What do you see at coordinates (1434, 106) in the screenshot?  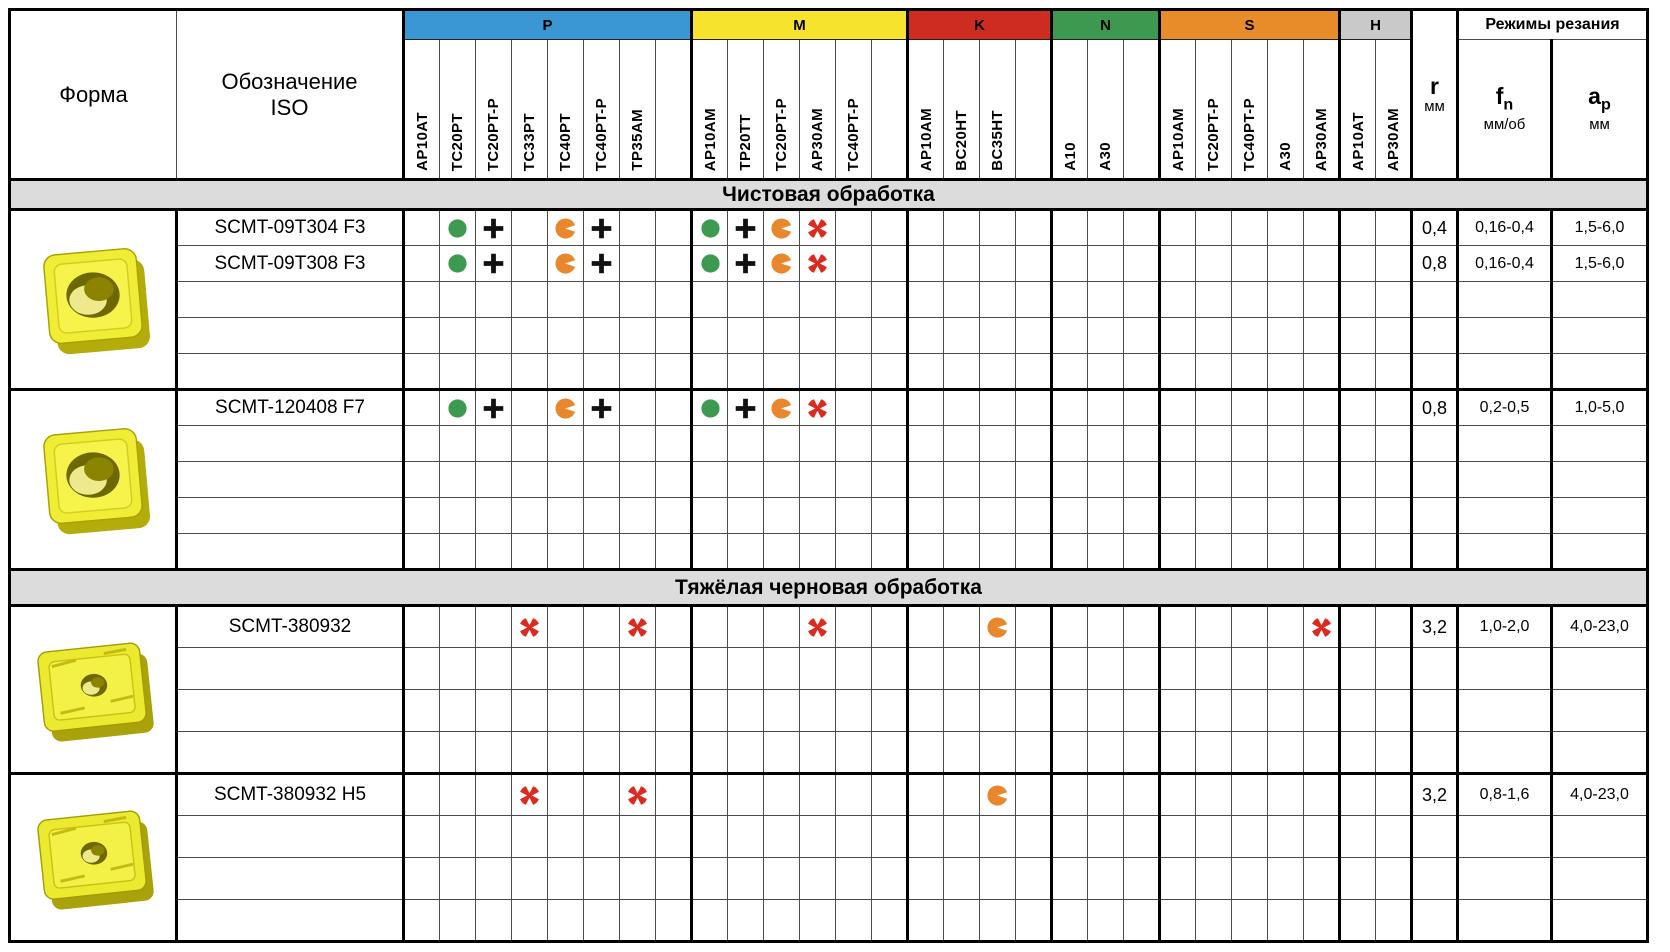 I see `r-unit: мм` at bounding box center [1434, 106].